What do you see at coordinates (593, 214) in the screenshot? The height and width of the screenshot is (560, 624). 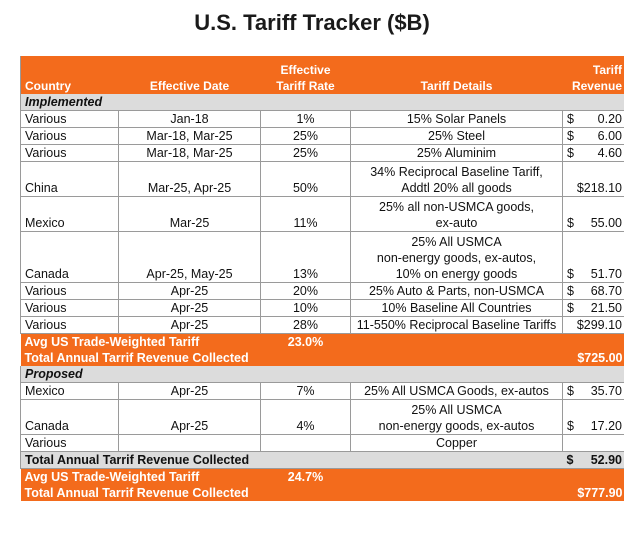 I see `cell-tariff-revenue: $55.00` at bounding box center [593, 214].